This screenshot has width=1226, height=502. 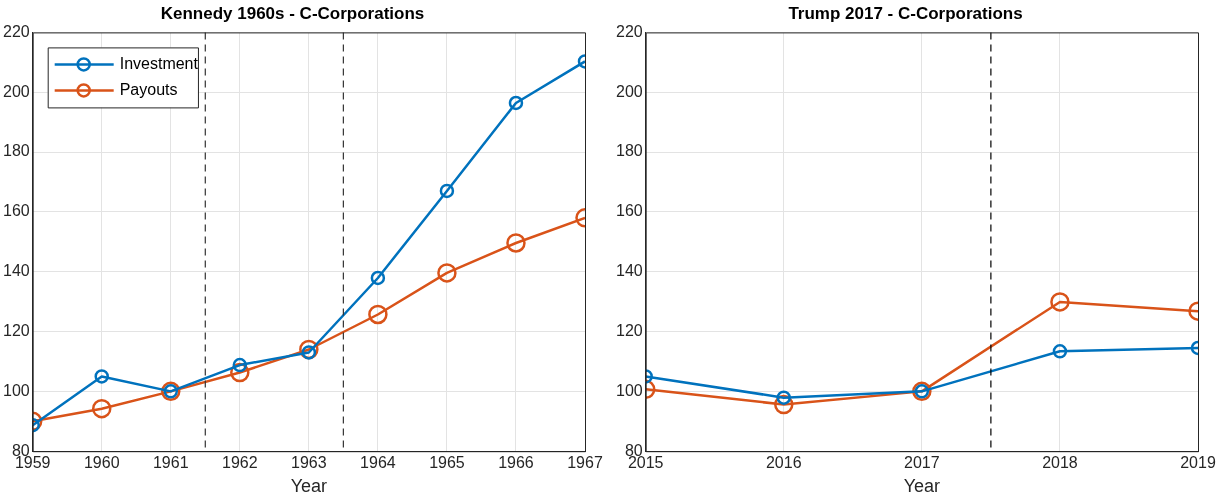 What do you see at coordinates (516, 463) in the screenshot?
I see `x-tick-label: 1966` at bounding box center [516, 463].